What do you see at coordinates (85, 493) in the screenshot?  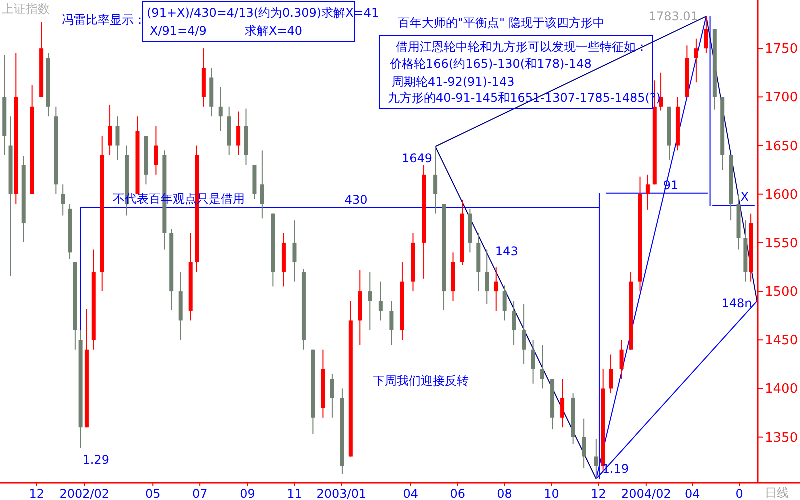 I see `x-tick-label: 2002/02` at bounding box center [85, 493].